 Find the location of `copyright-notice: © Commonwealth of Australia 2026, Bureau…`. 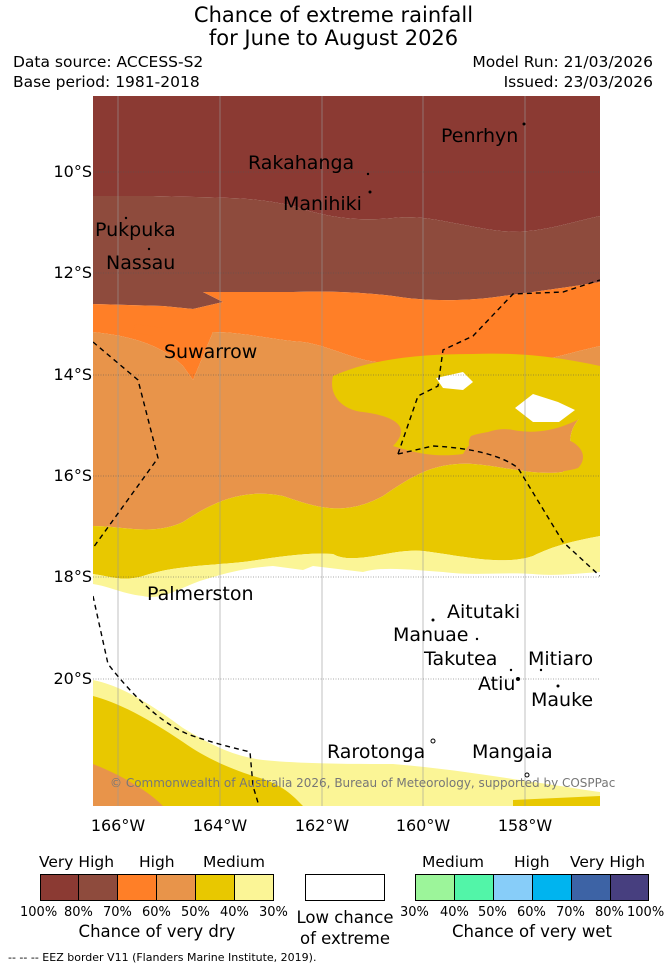

copyright-notice: © Commonwealth of Australia 2026, Bureau… is located at coordinates (363, 783).